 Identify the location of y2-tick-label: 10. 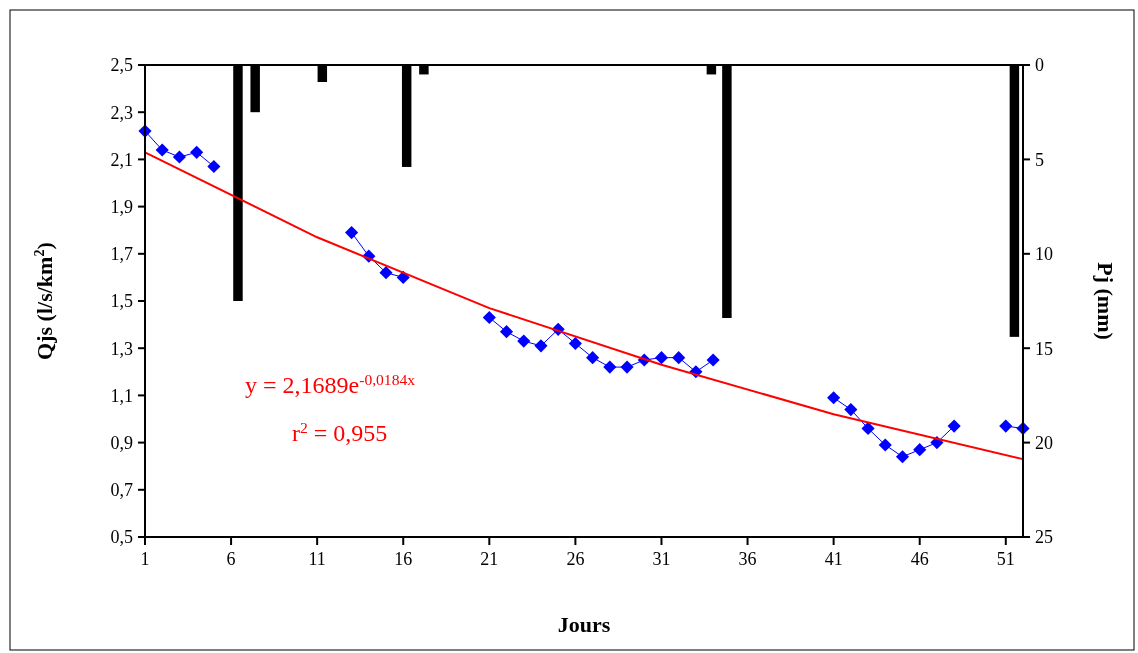
(1044, 254).